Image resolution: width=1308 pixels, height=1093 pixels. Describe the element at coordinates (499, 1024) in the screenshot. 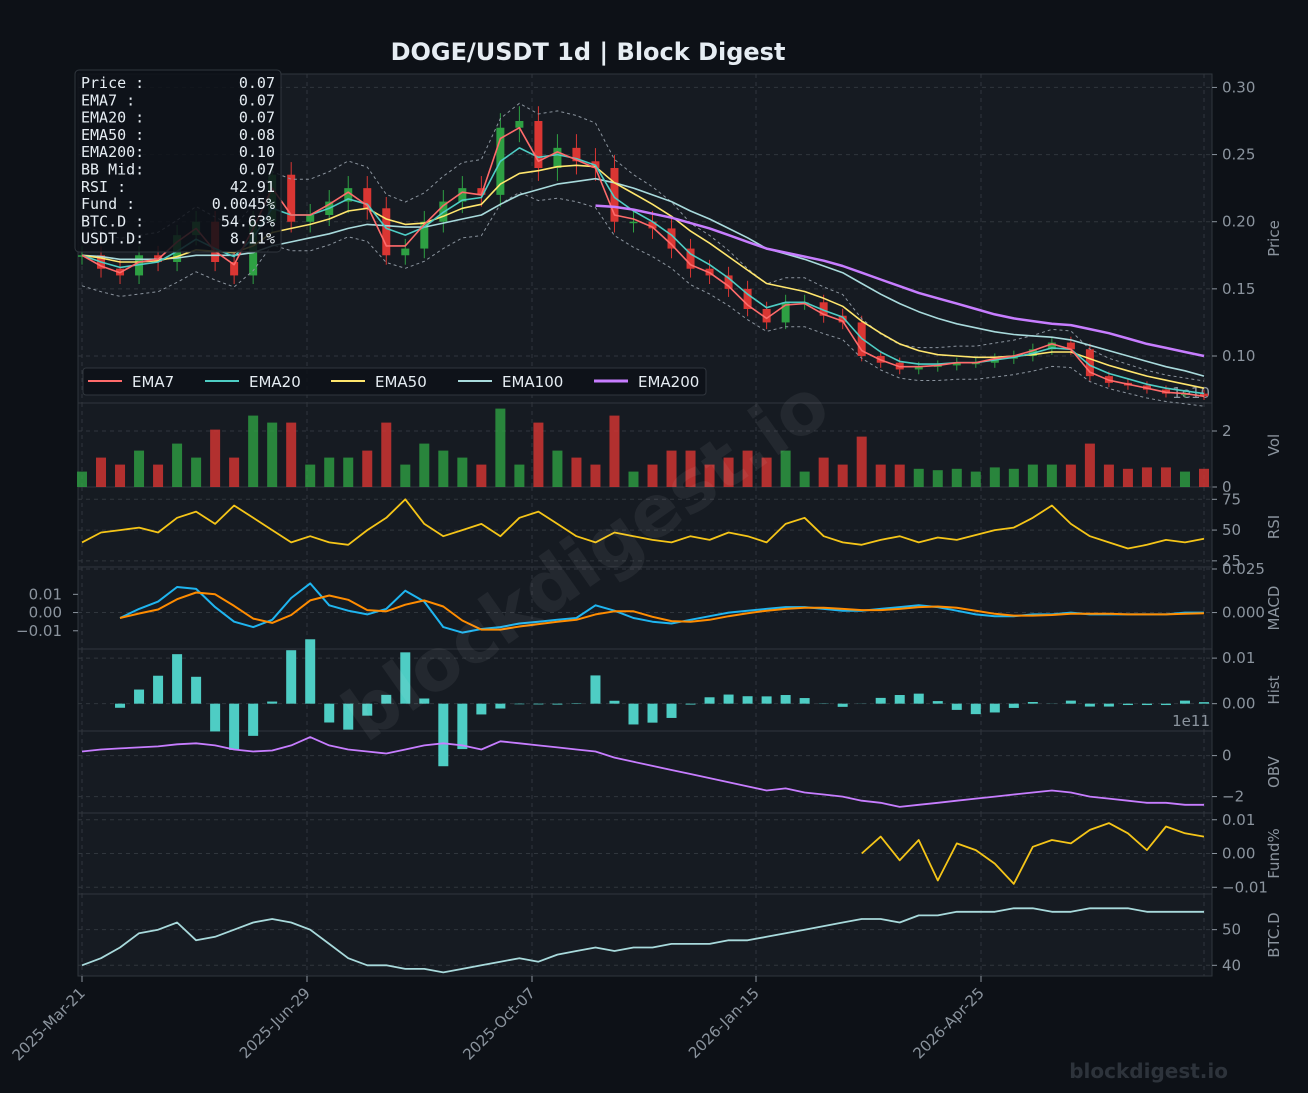

I see `x-tick-label: 2025-Oct-07` at that location.